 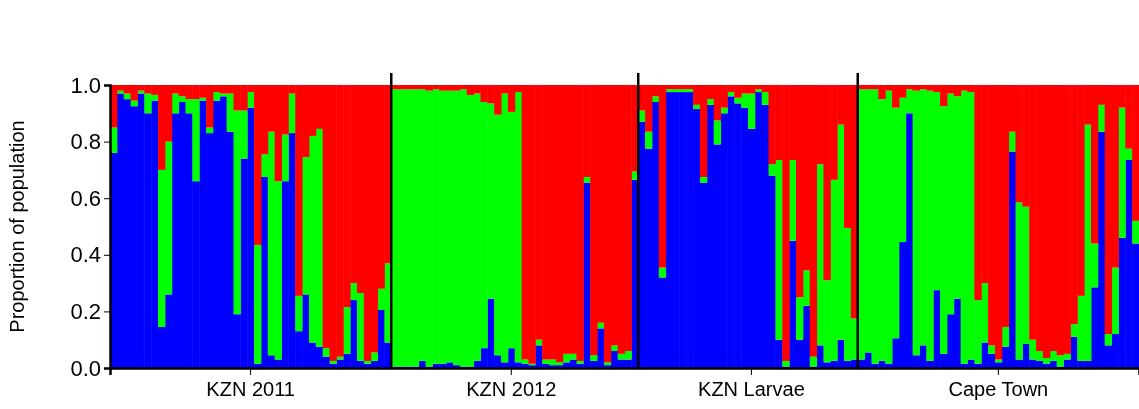 I want to click on y-tick-label: 1.0, so click(x=85, y=85).